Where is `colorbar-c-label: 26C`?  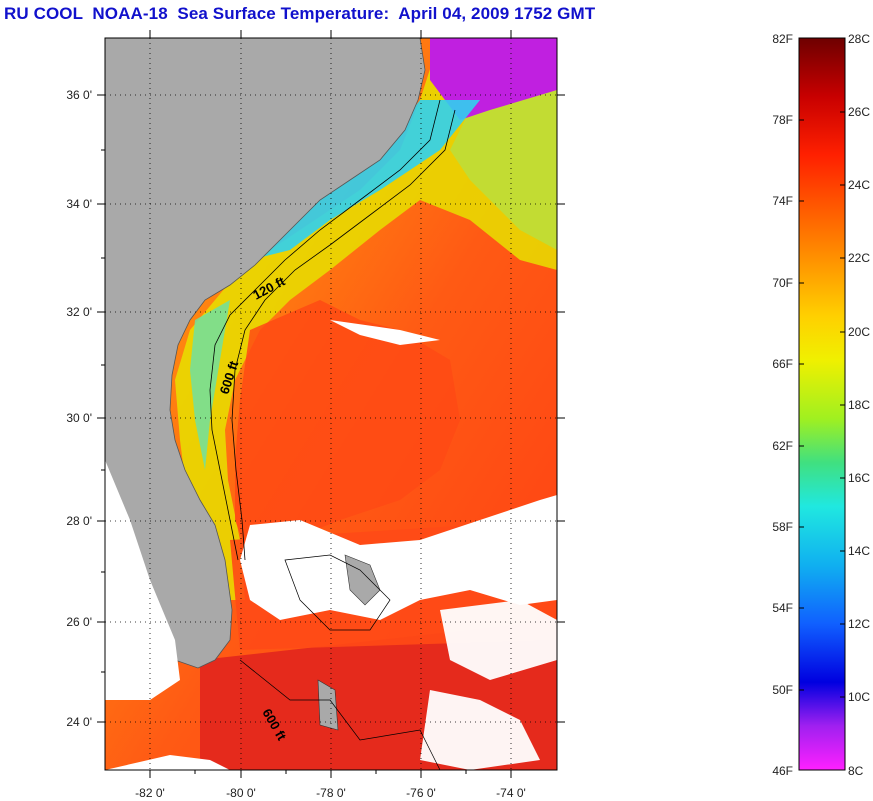
colorbar-c-label: 26C is located at coordinates (859, 112).